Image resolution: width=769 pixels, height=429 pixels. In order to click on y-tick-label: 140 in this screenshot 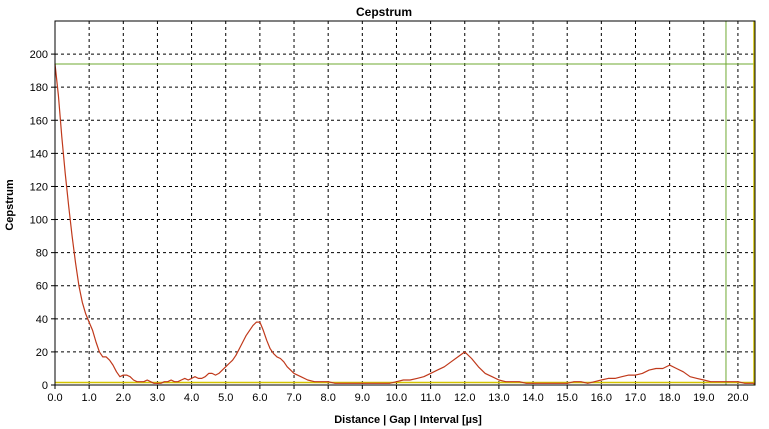, I will do `click(39, 154)`.